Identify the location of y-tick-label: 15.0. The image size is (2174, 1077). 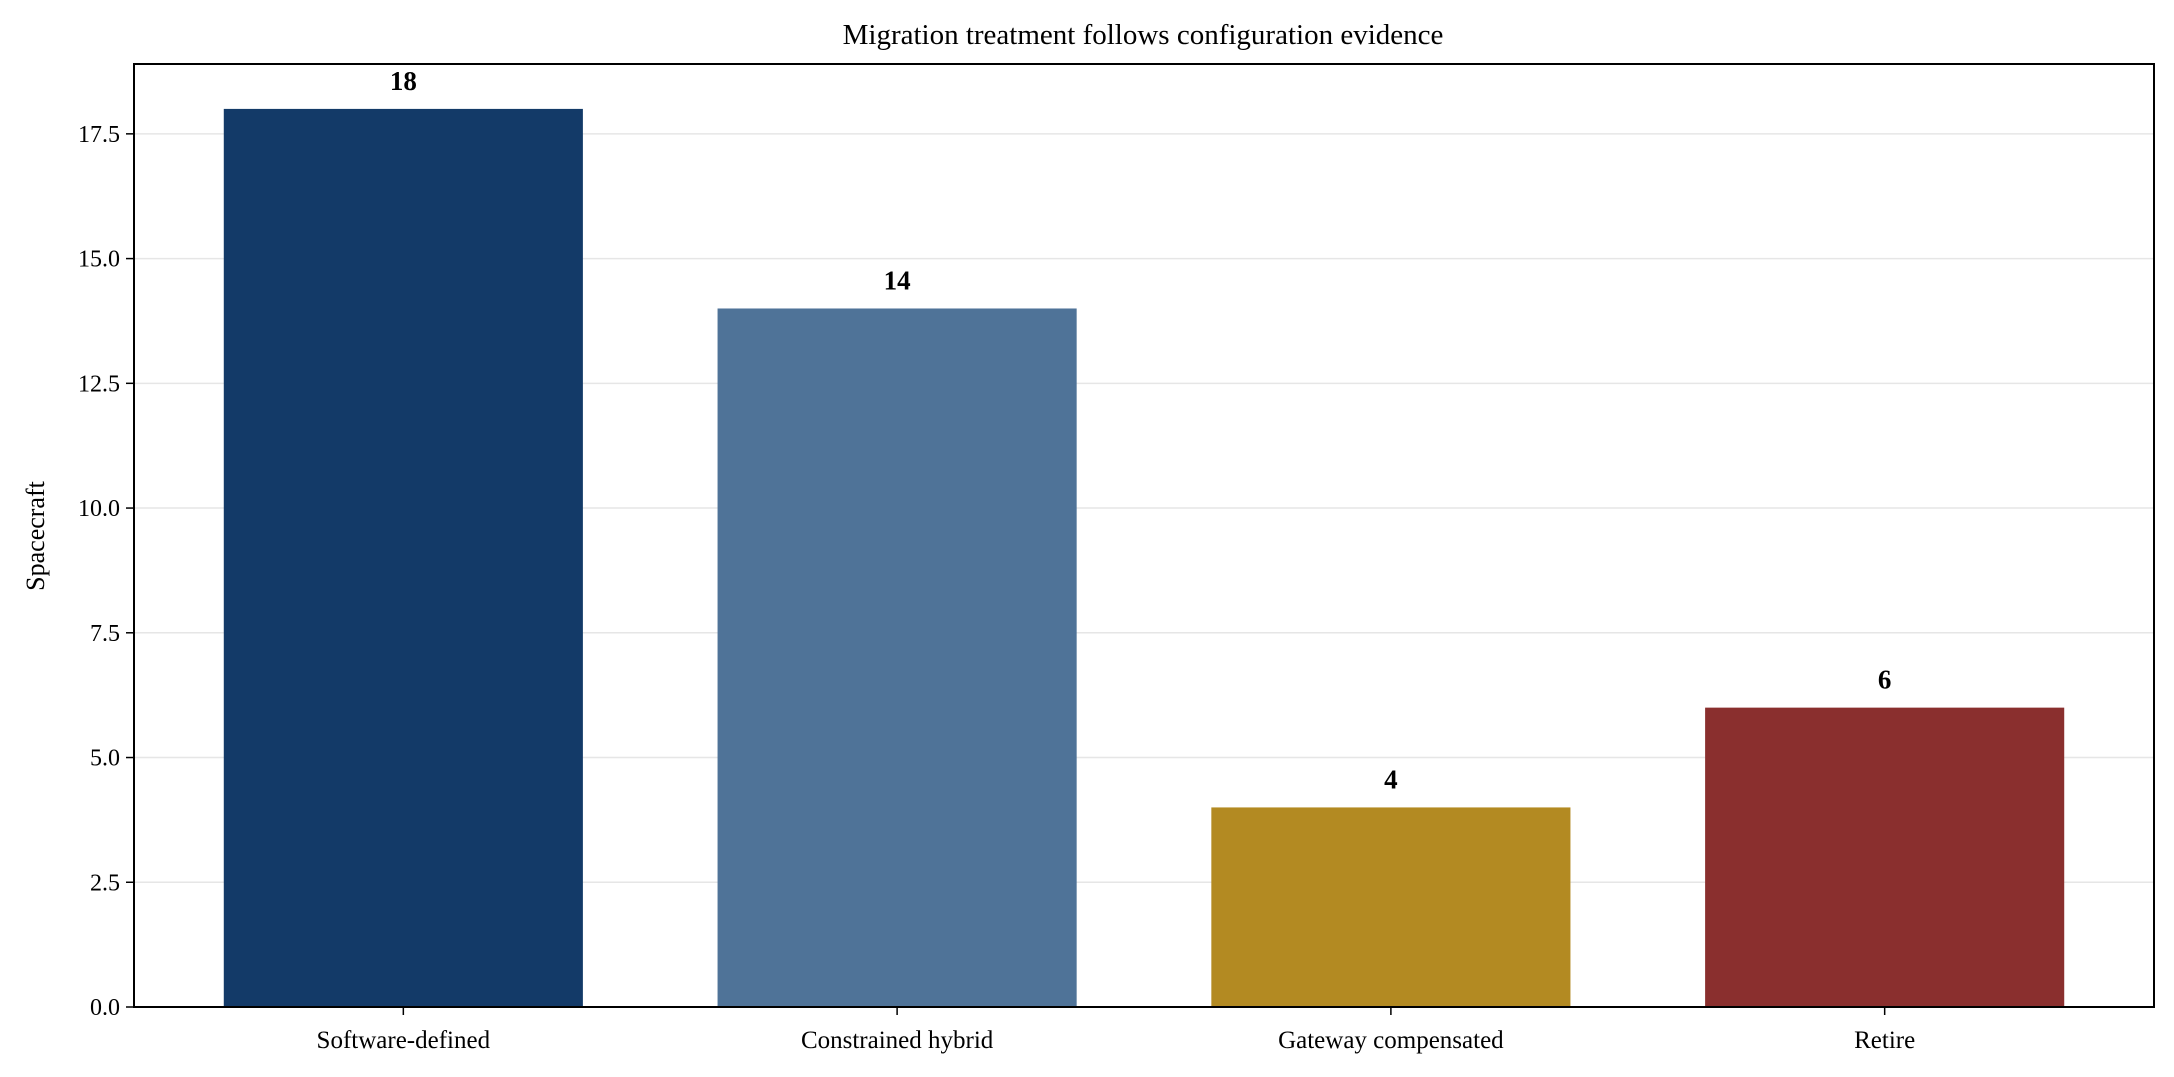
(99, 260).